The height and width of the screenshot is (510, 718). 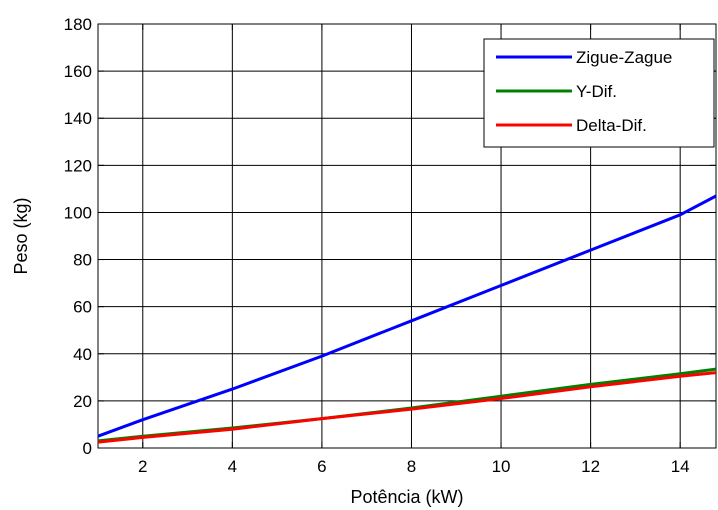 What do you see at coordinates (82, 354) in the screenshot?
I see `y-tick-label: 40` at bounding box center [82, 354].